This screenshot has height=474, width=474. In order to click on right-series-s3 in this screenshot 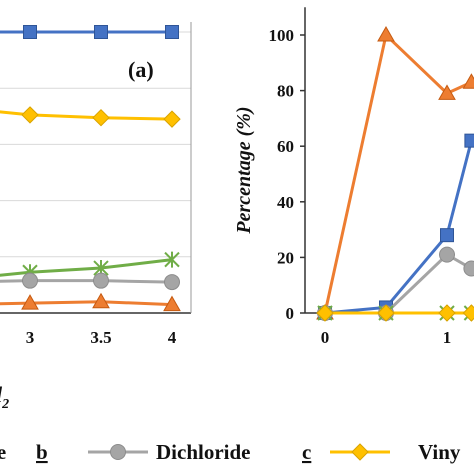, I will do `click(395, 313)`.